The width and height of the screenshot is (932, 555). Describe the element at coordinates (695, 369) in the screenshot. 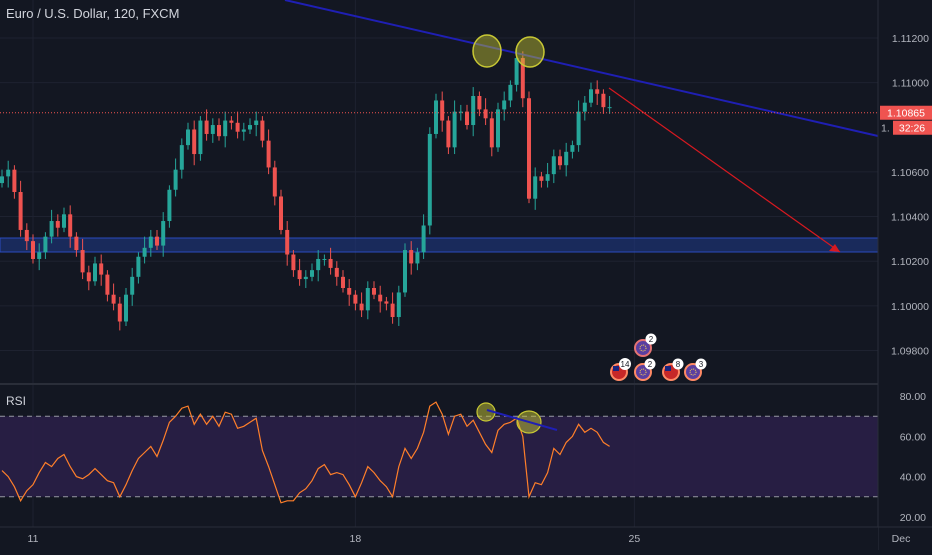

I see `eu-flag-icon: 3` at that location.